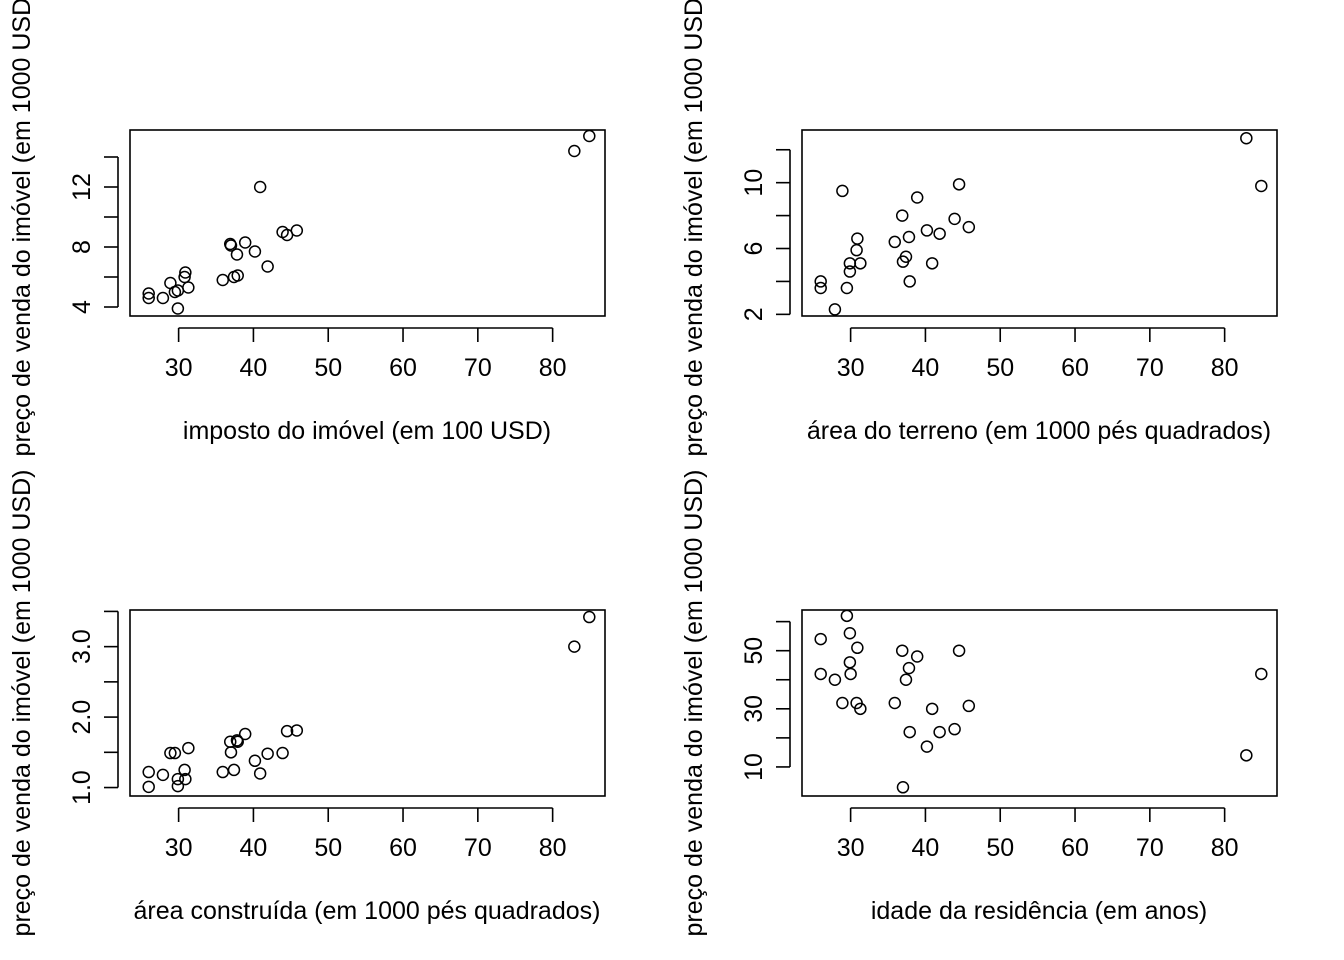  I want to click on y-tick-label: 12, so click(82, 187).